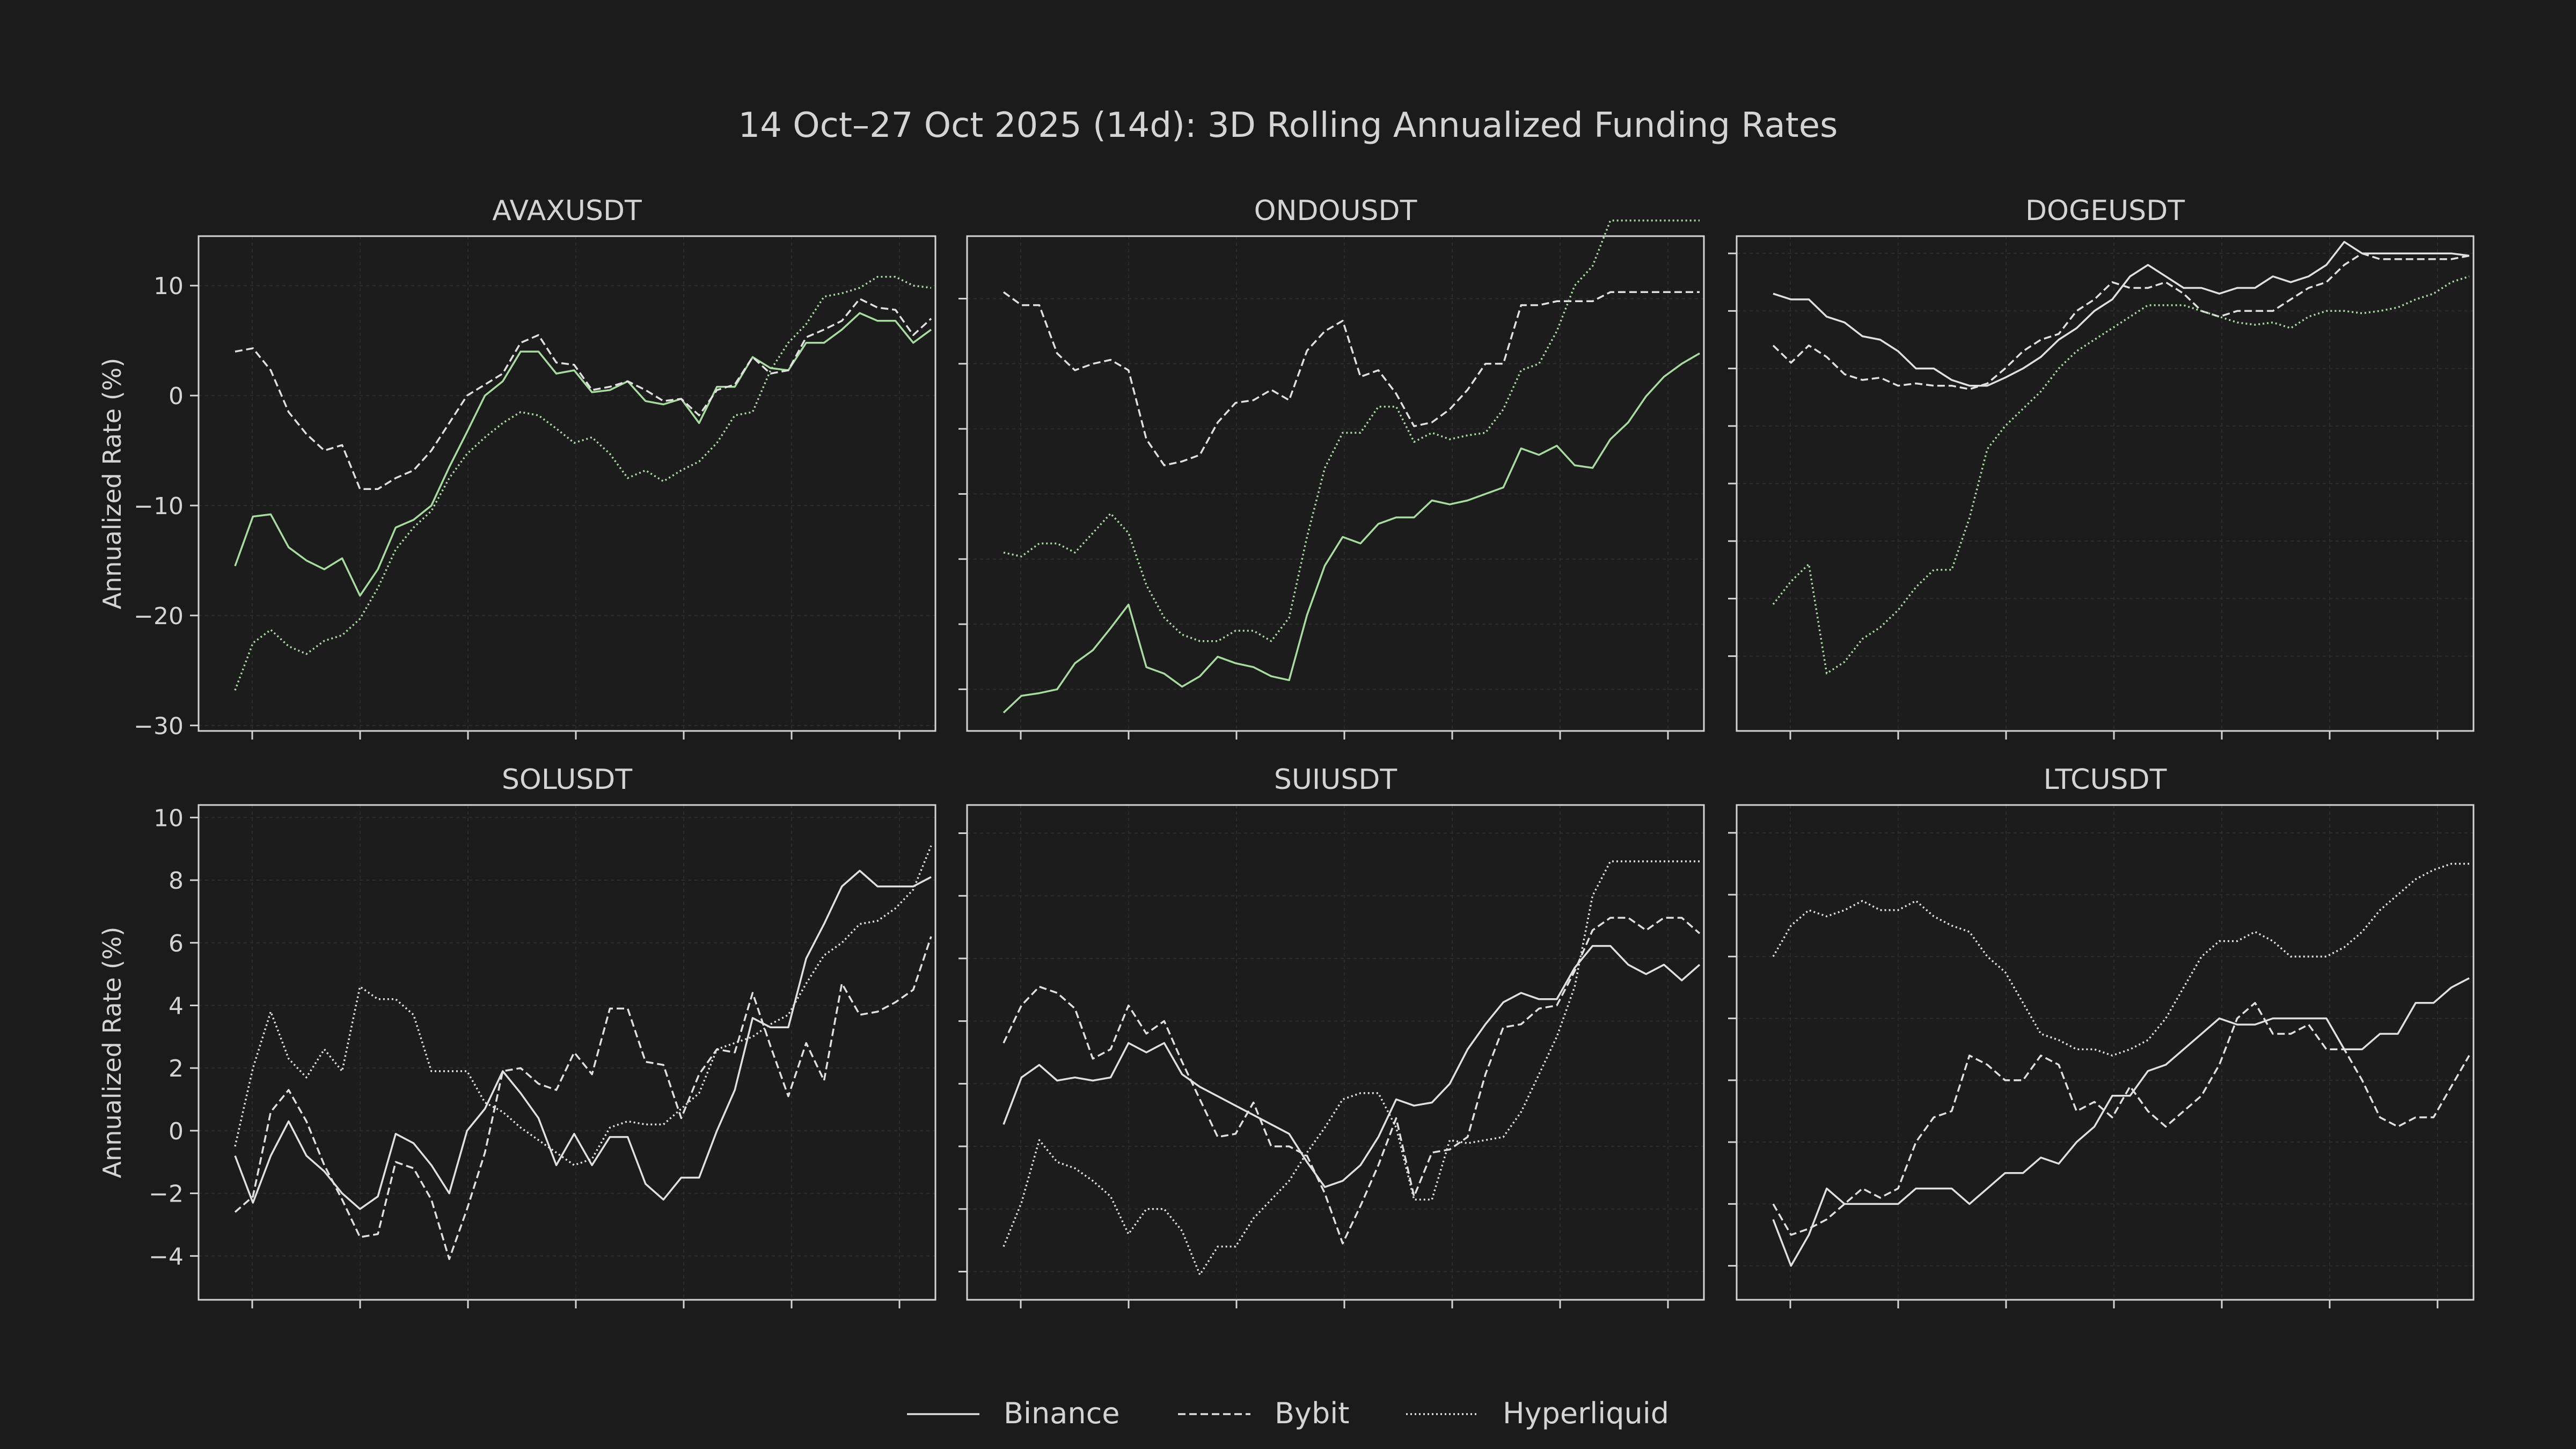  What do you see at coordinates (176, 943) in the screenshot?
I see `y-tick-label: 6` at bounding box center [176, 943].